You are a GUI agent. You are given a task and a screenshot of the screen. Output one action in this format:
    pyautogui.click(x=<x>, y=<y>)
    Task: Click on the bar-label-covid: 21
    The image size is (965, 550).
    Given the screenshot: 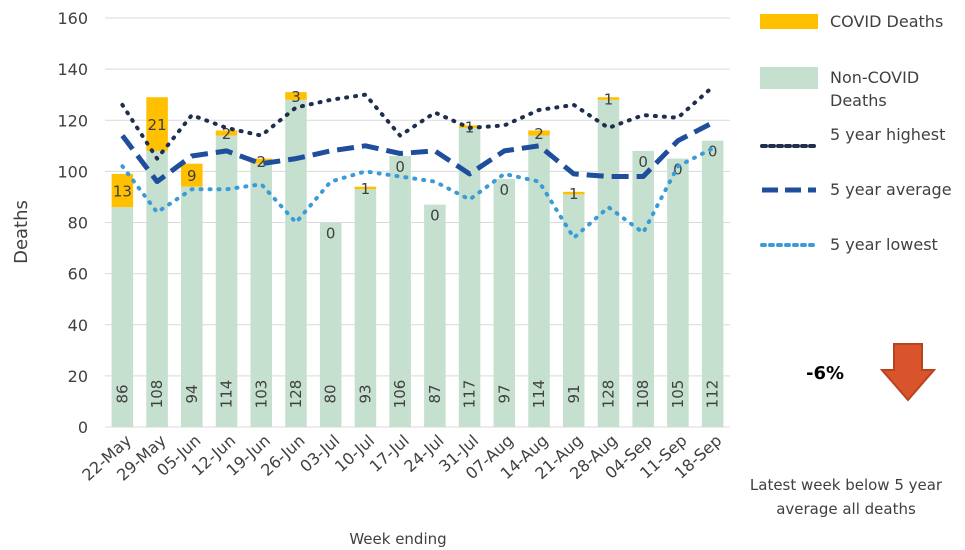 What is the action you would take?
    pyautogui.click(x=157, y=125)
    